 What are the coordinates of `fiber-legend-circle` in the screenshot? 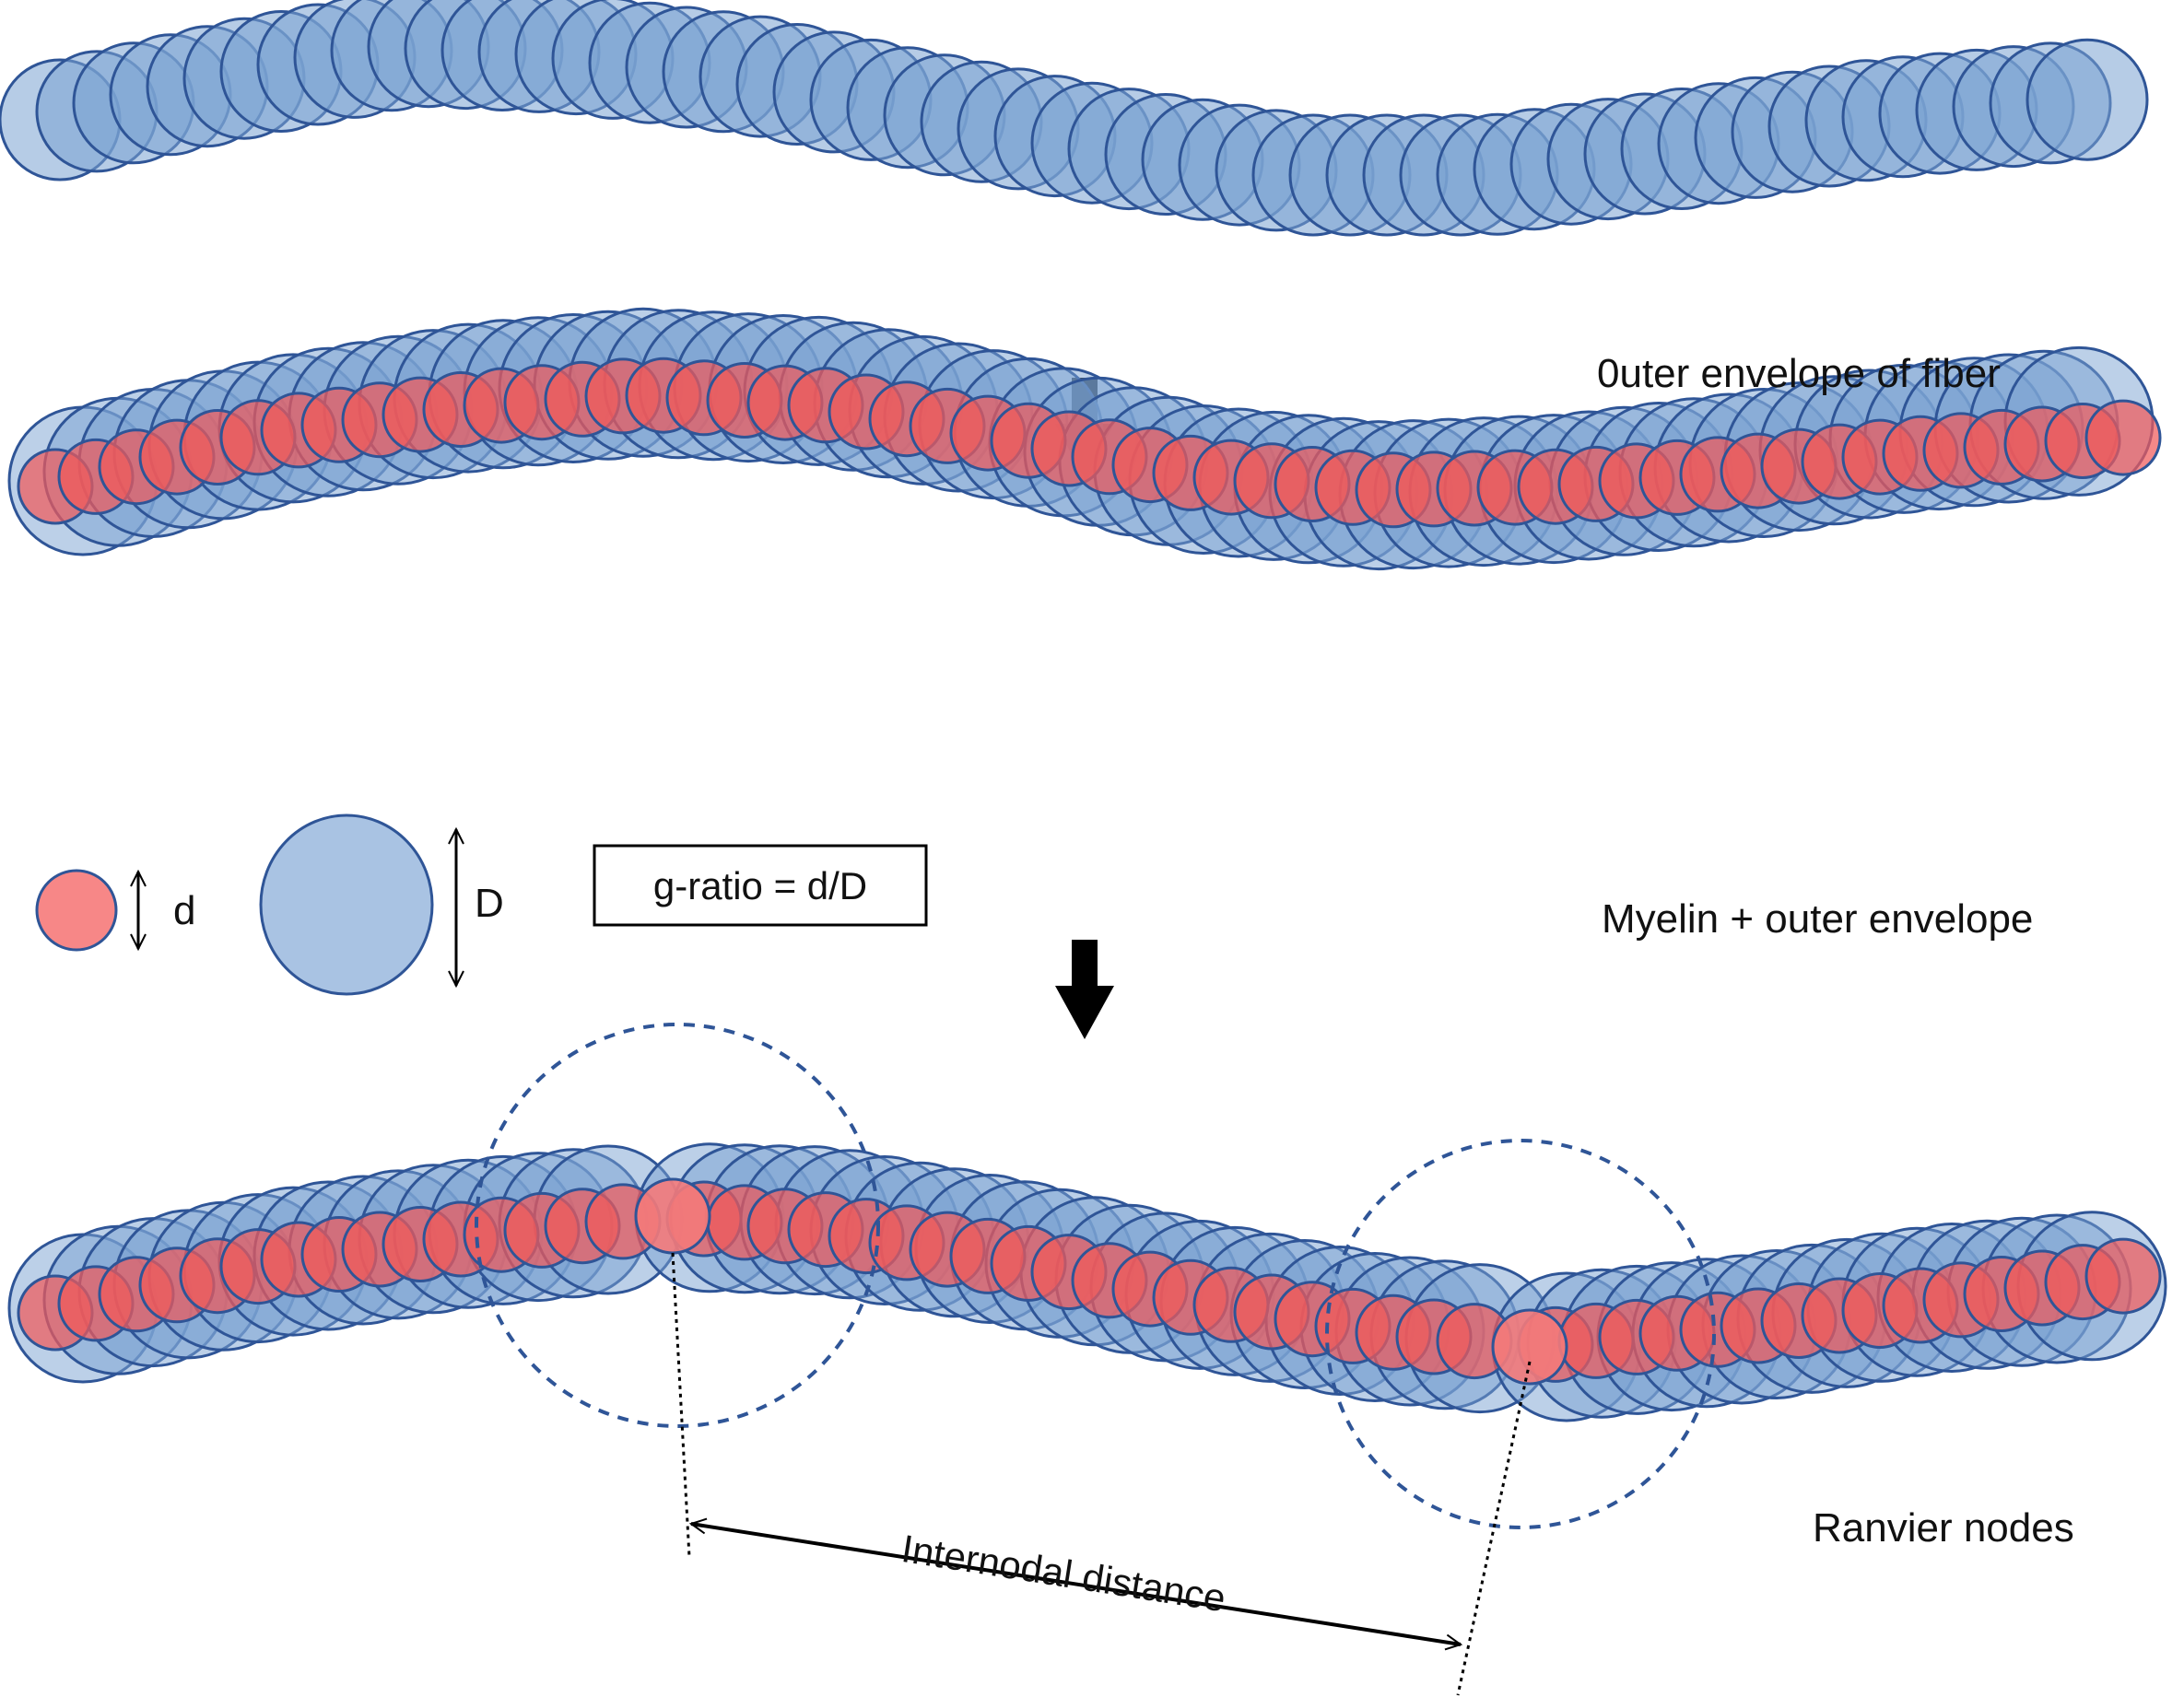 It's located at (346, 904).